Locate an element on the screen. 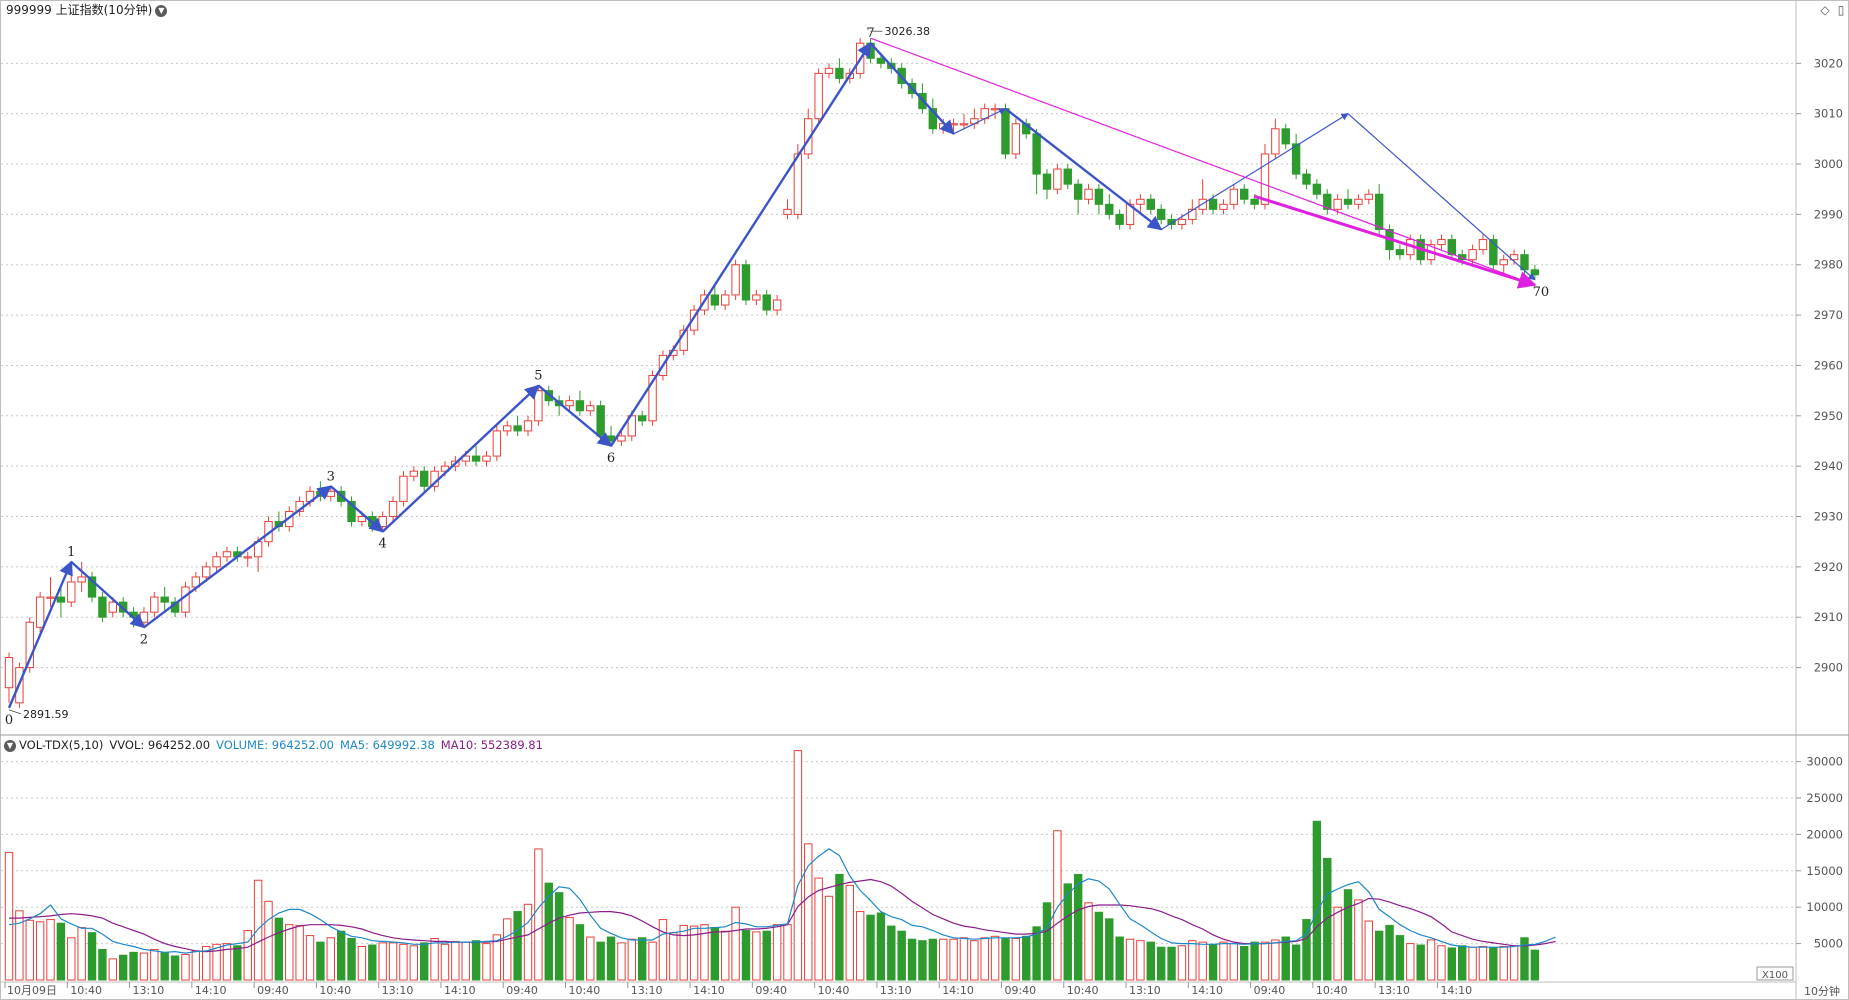 The width and height of the screenshot is (1849, 1000). price-tick-label: 2970 is located at coordinates (1828, 315).